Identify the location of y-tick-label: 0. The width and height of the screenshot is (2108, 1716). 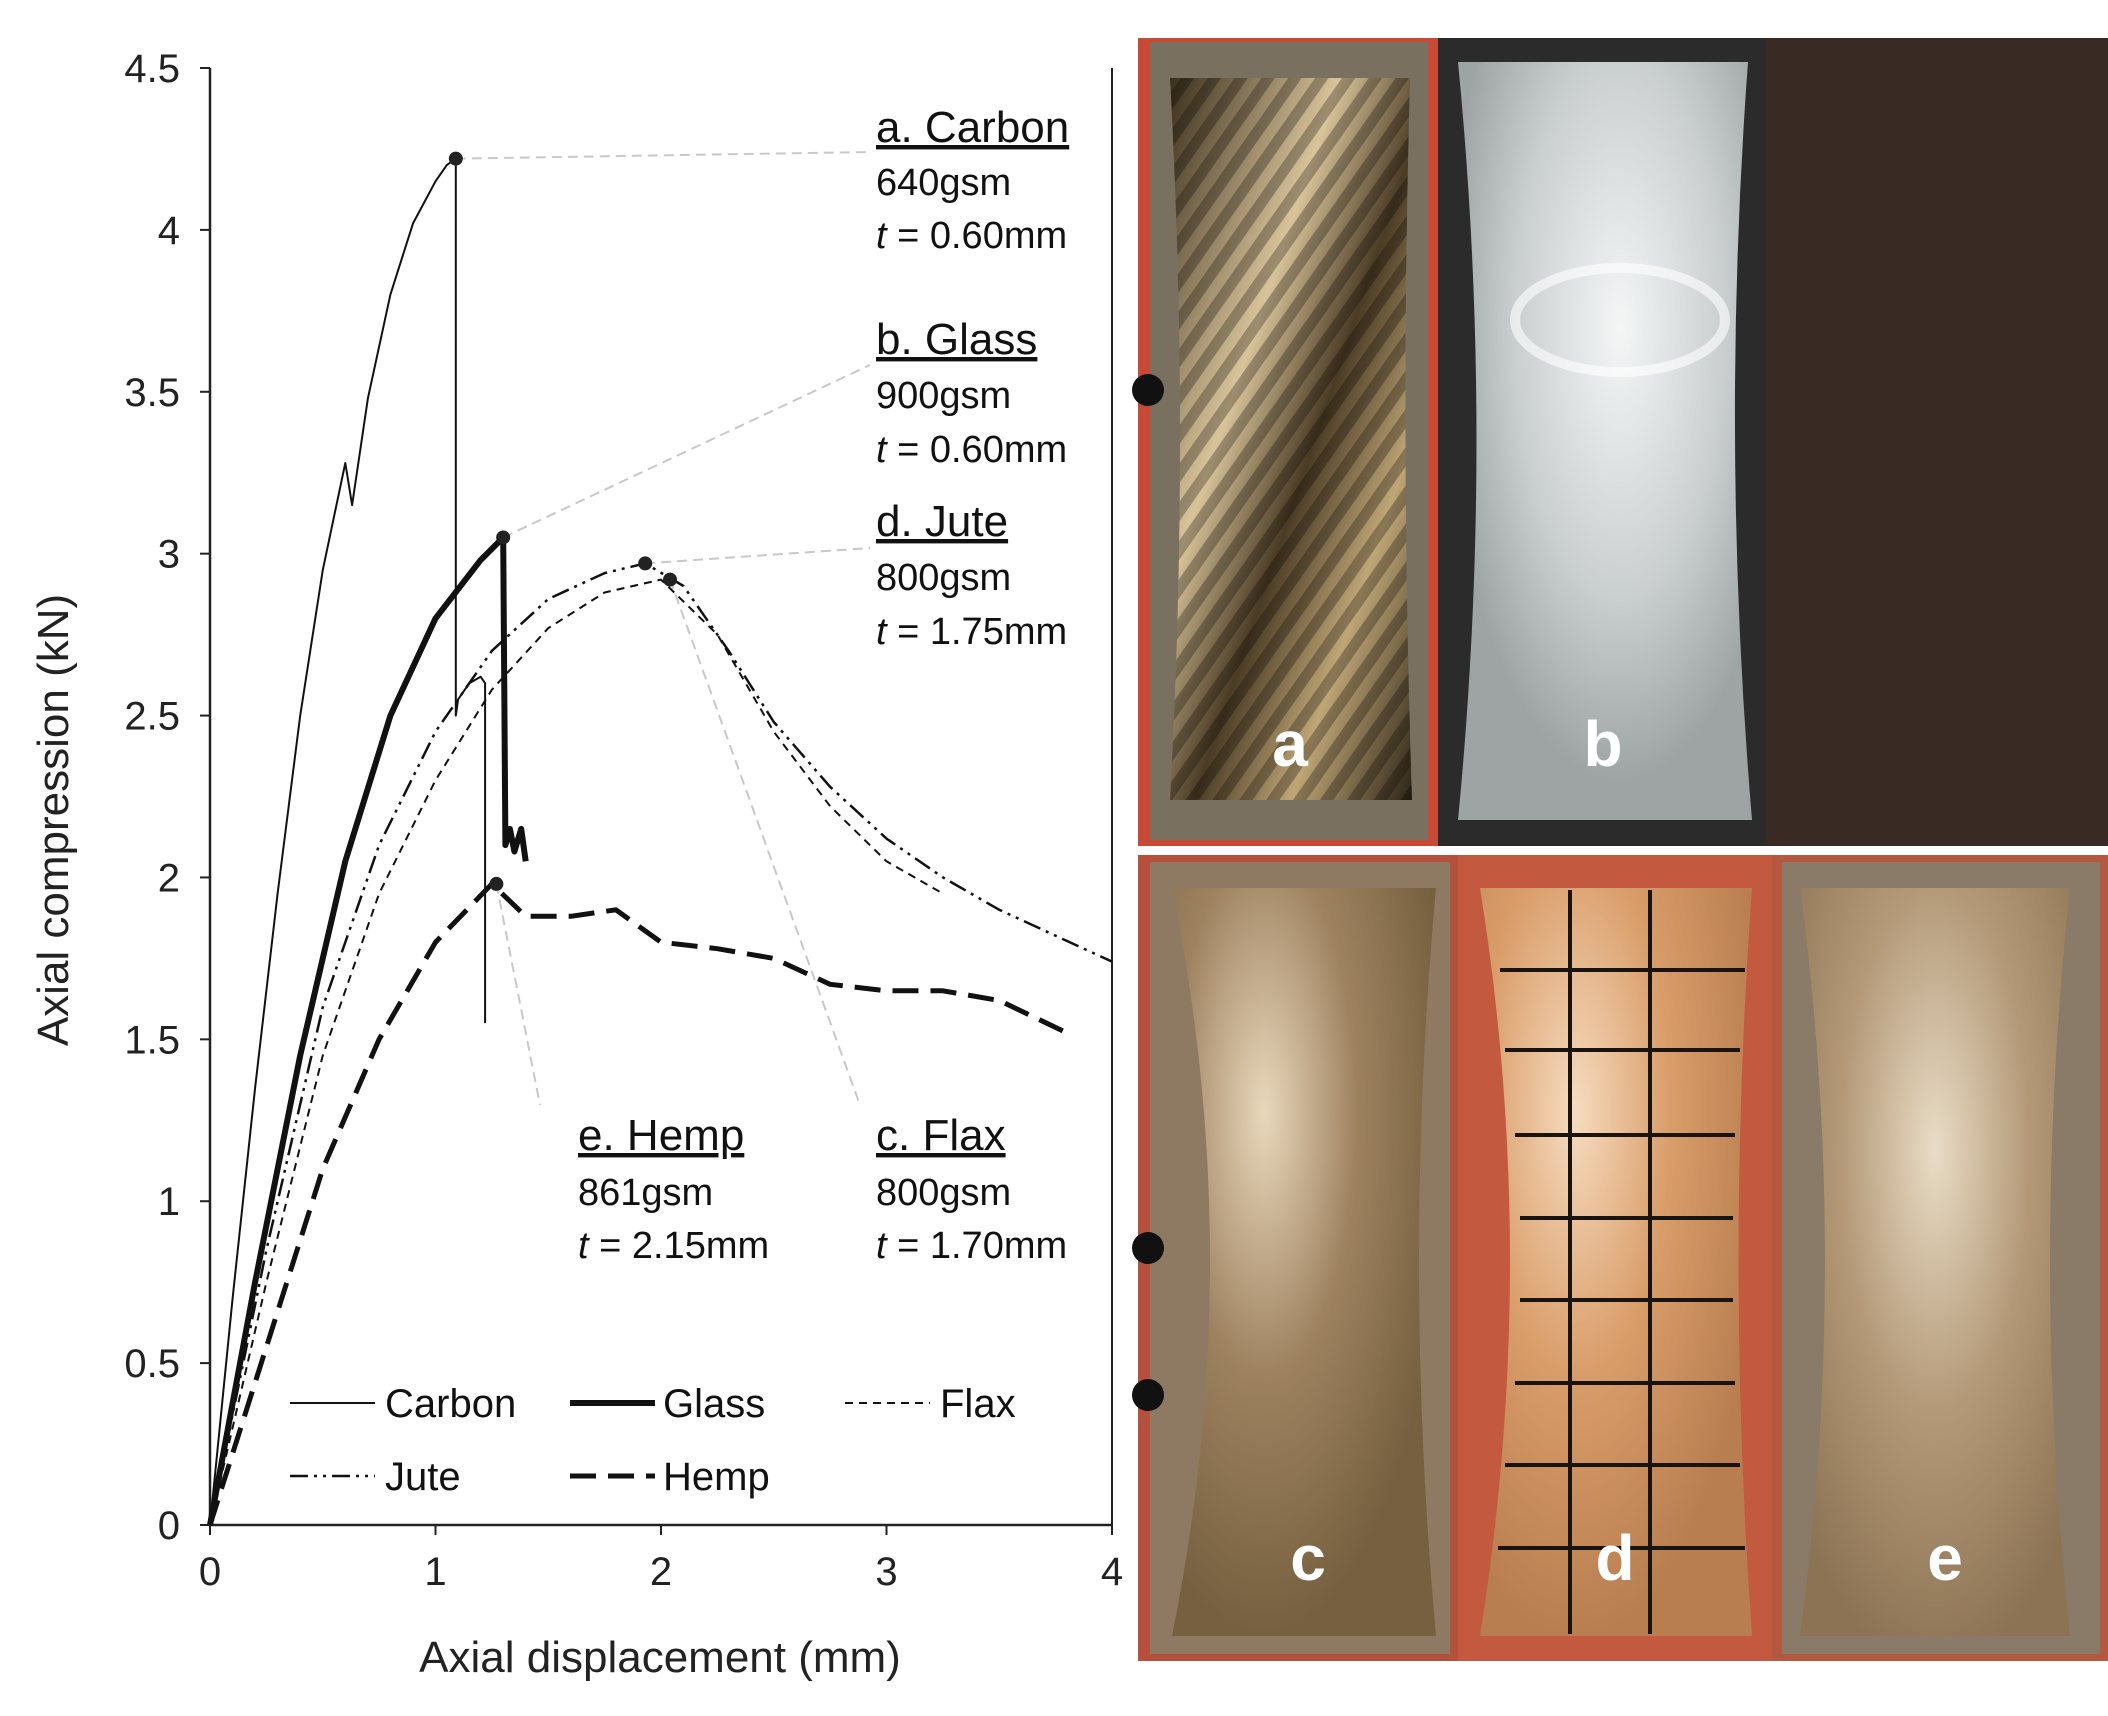
(169, 1526).